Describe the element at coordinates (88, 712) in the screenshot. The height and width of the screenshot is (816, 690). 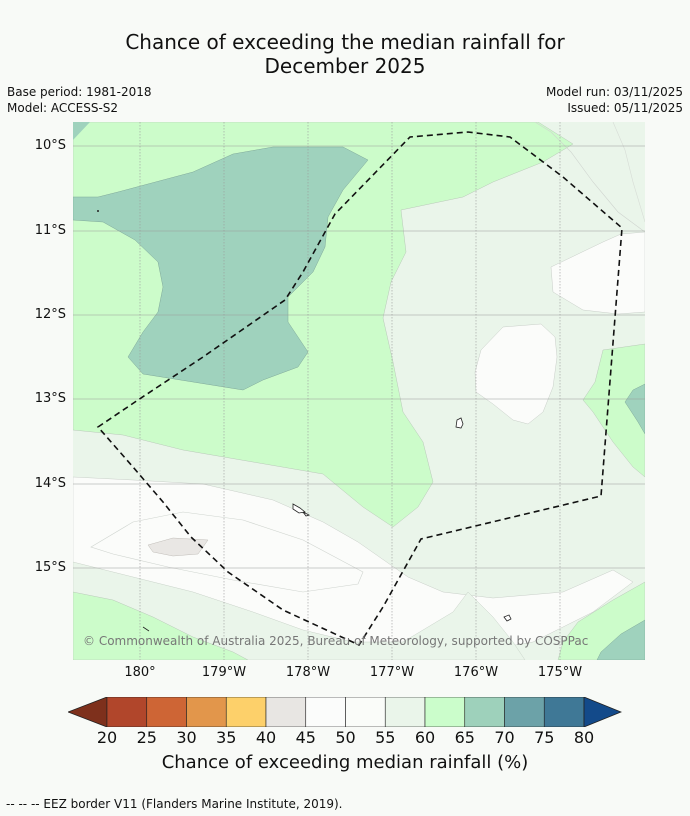
I see `colorbar-extend-low` at that location.